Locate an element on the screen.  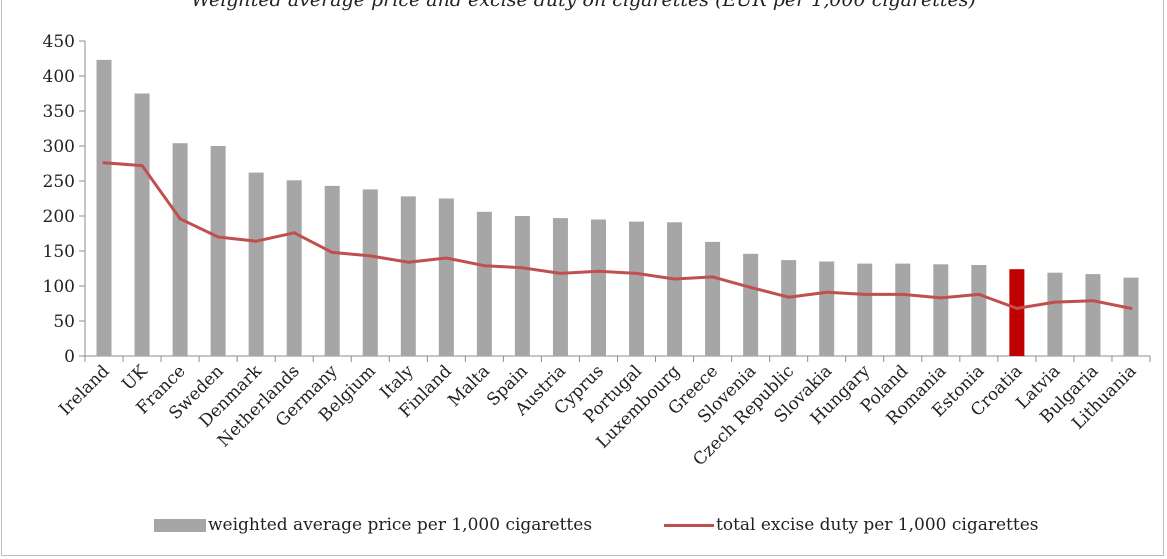
bar-slovenia is located at coordinates (751, 304).